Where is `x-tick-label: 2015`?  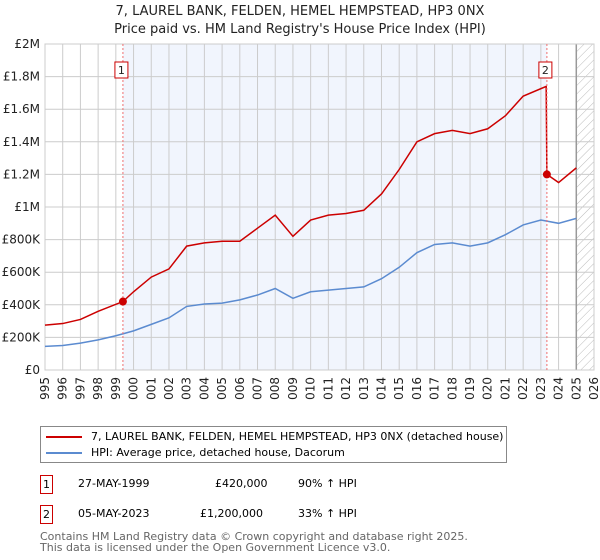 x-tick-label: 2015 is located at coordinates (399, 388).